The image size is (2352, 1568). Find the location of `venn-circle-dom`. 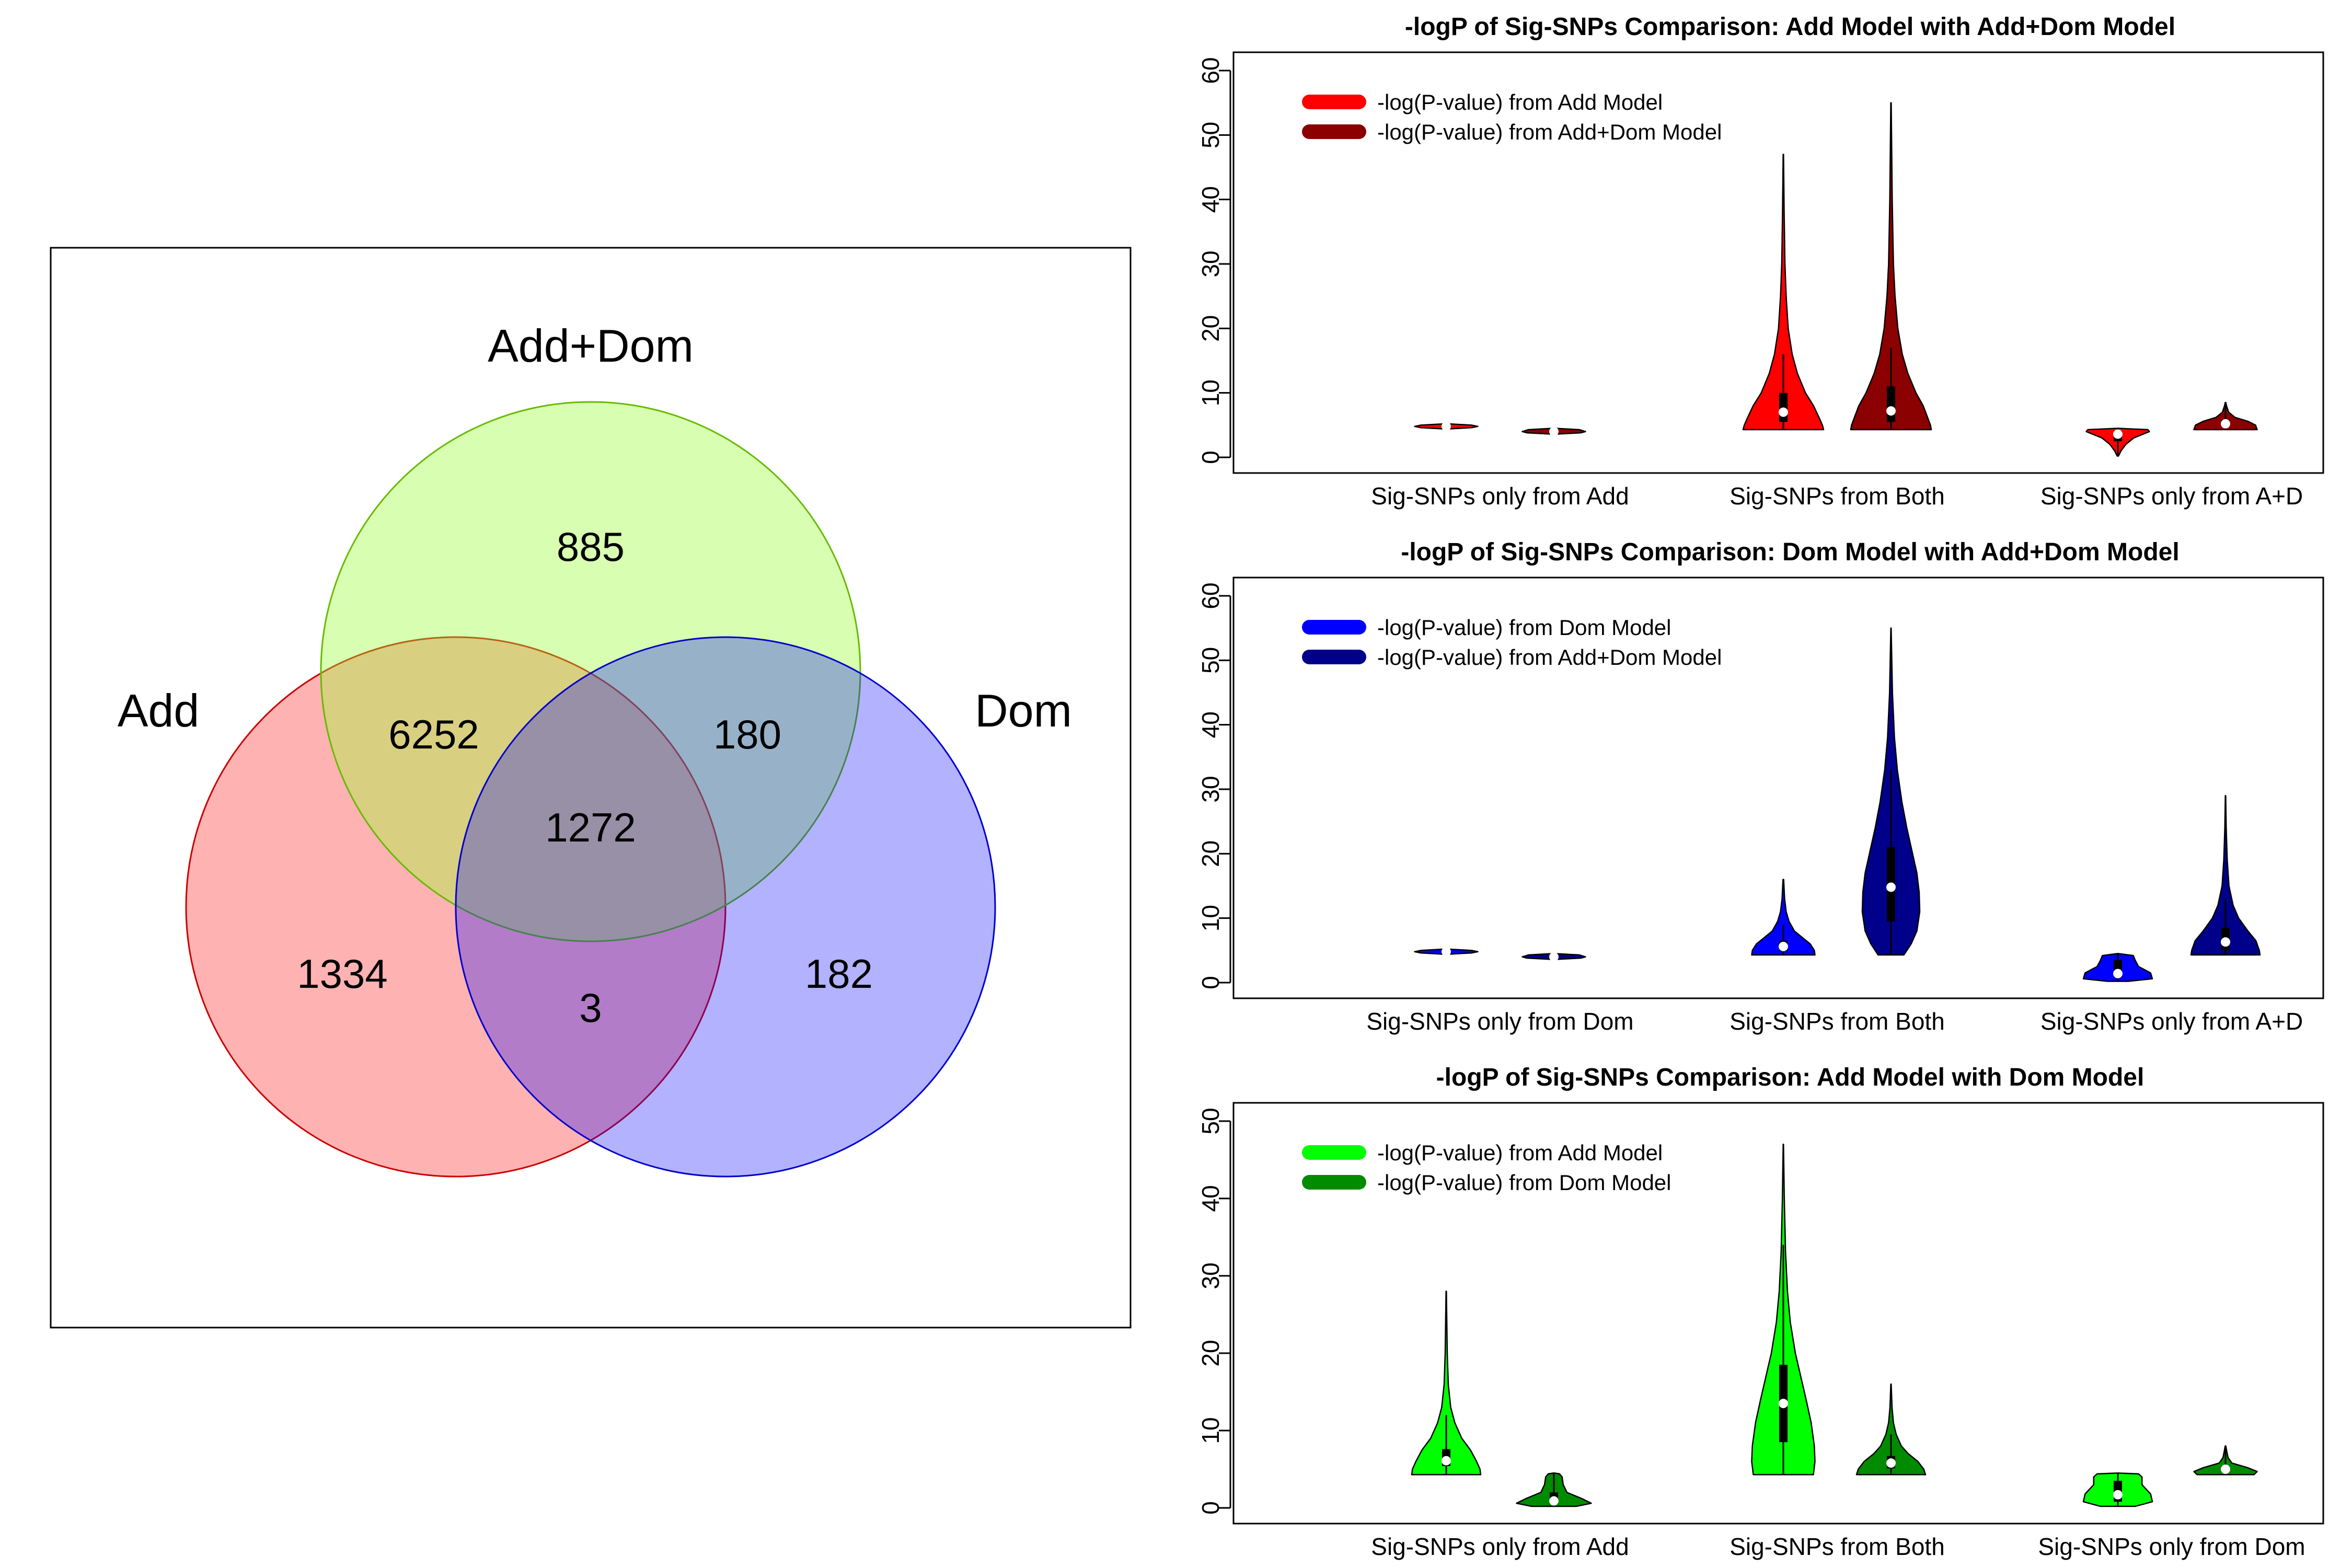

venn-circle-dom is located at coordinates (725, 907).